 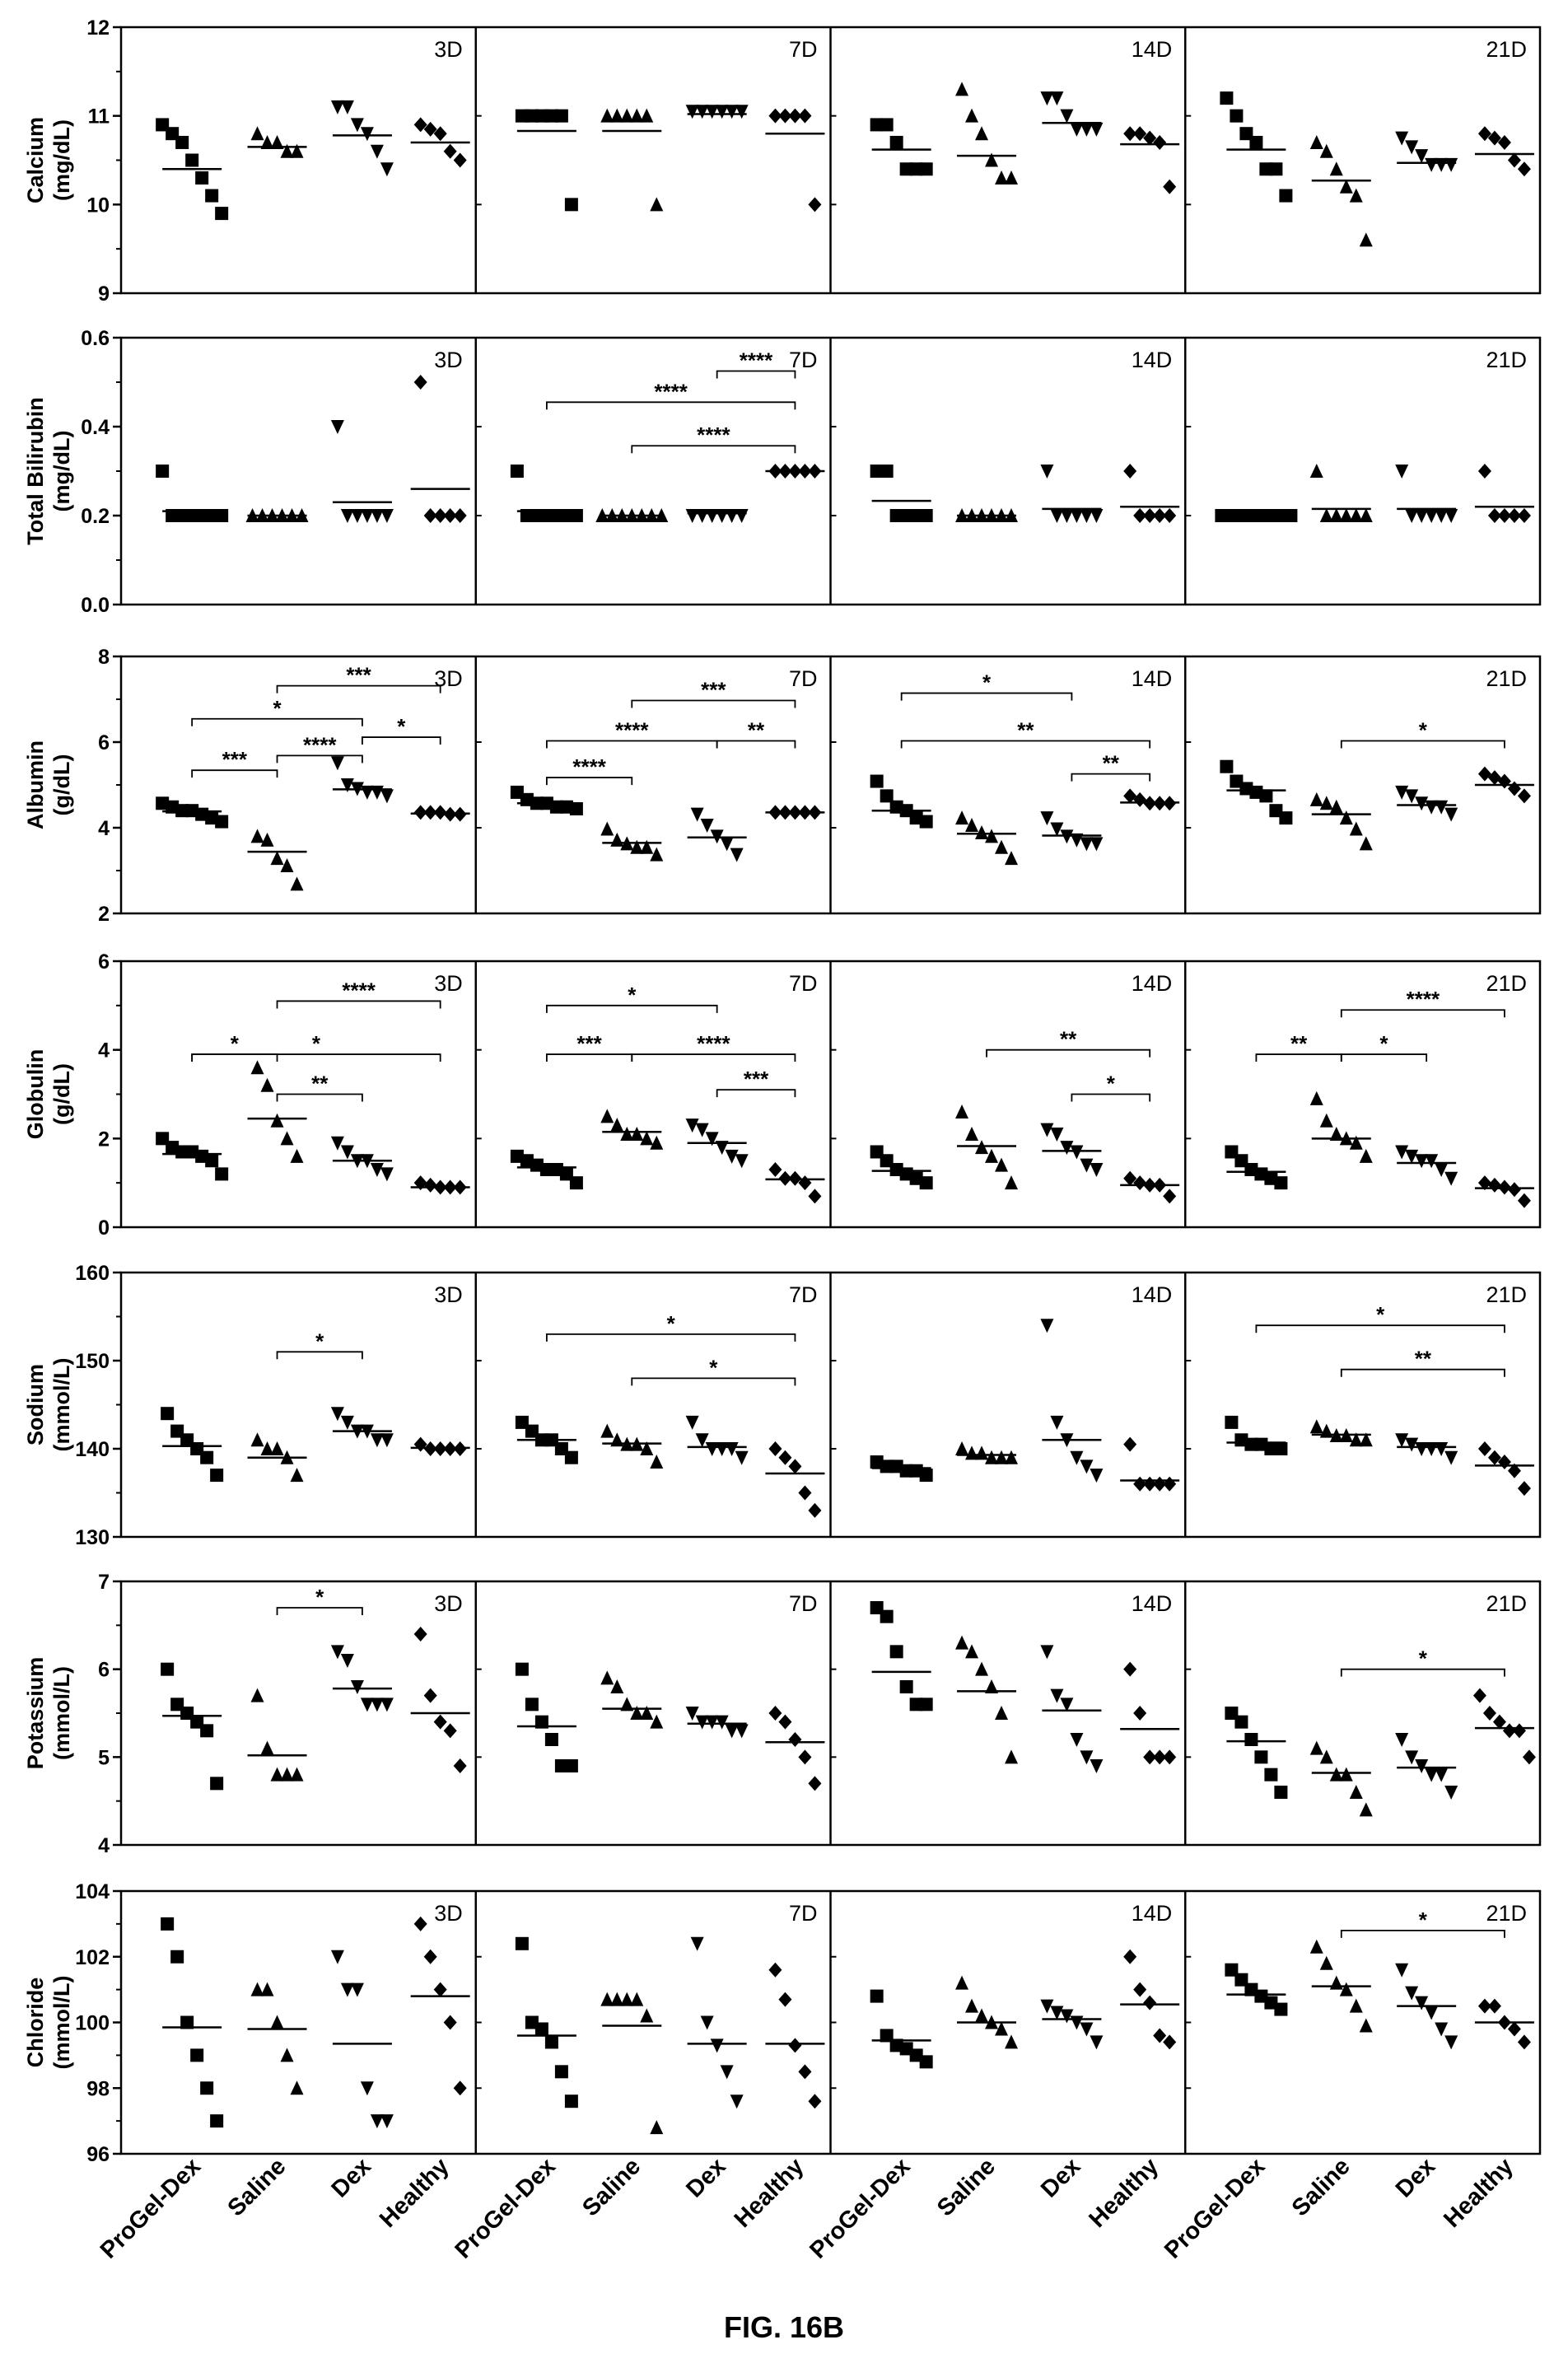 What do you see at coordinates (95, 427) in the screenshot?
I see `y-tick-label: 0.4` at bounding box center [95, 427].